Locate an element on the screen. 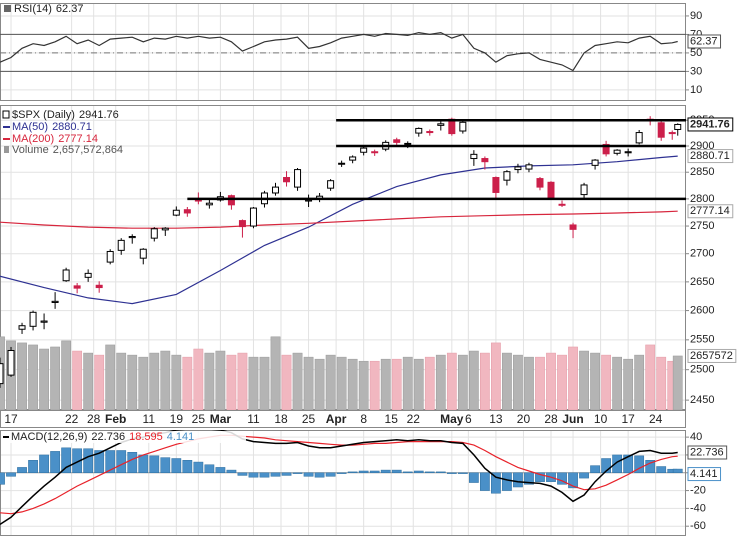 This screenshot has width=739, height=536. y-tick-label: 2900 is located at coordinates (702, 146).